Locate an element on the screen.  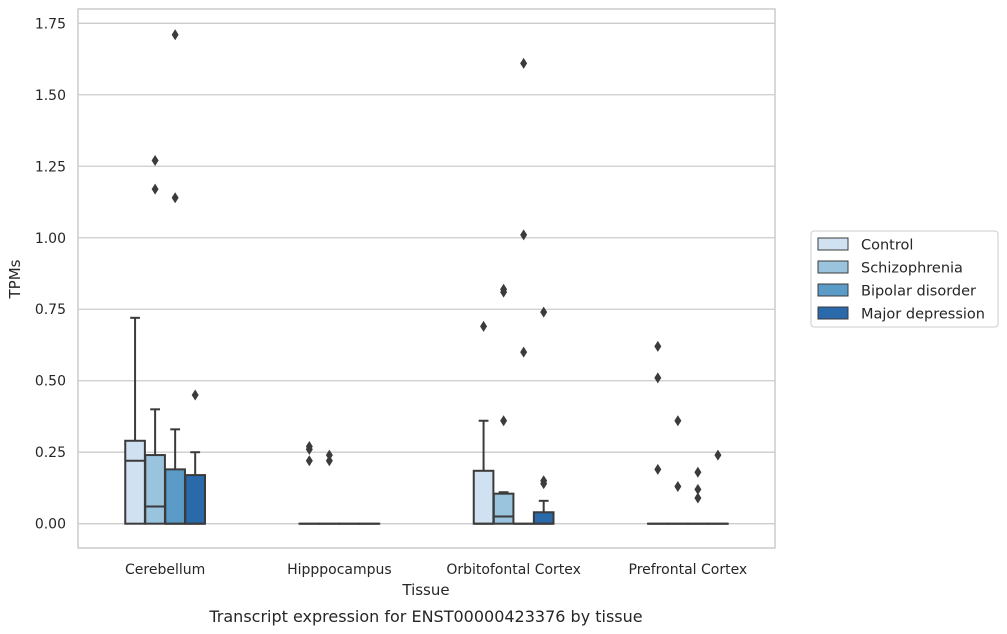
legend-label: Bipolar disorder is located at coordinates (918, 292).